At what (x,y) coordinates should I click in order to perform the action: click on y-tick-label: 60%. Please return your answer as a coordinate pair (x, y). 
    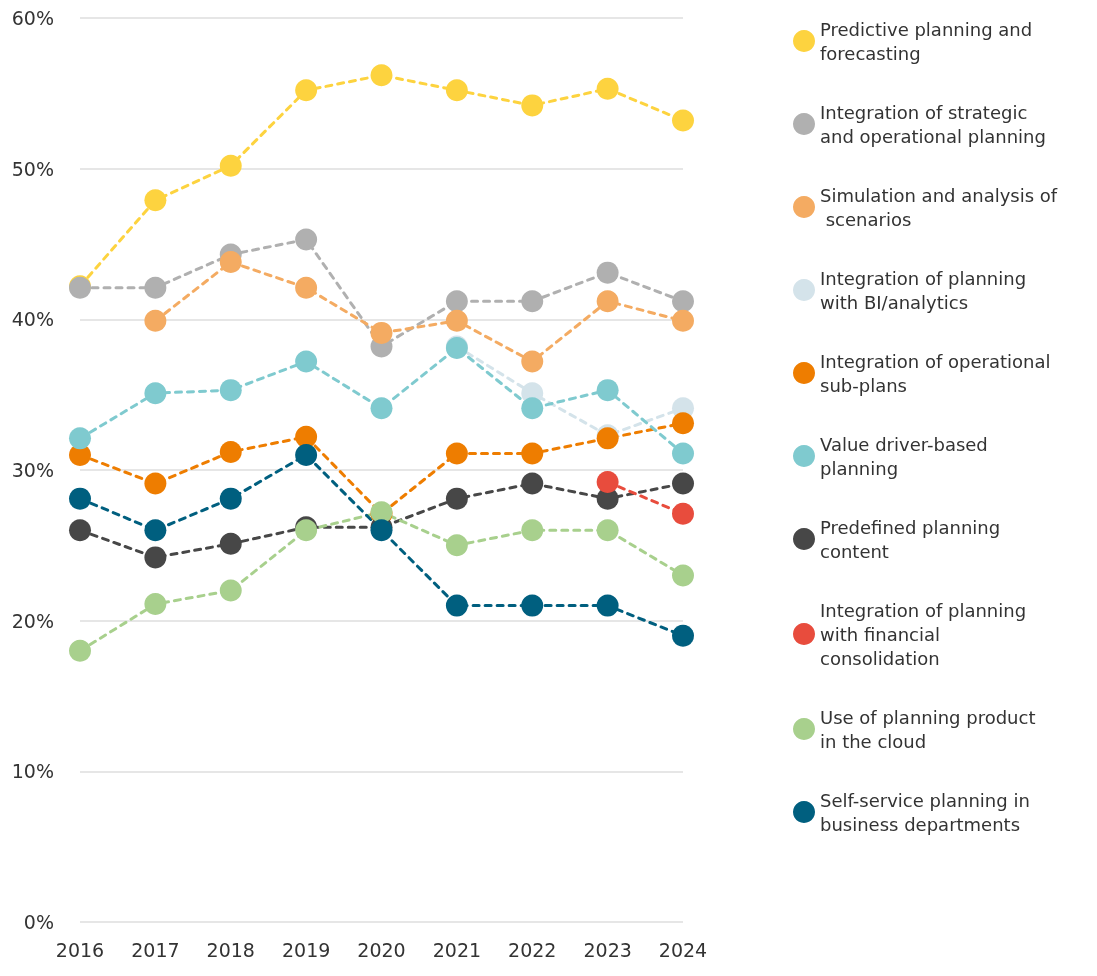
    Looking at the image, I should click on (32, 18).